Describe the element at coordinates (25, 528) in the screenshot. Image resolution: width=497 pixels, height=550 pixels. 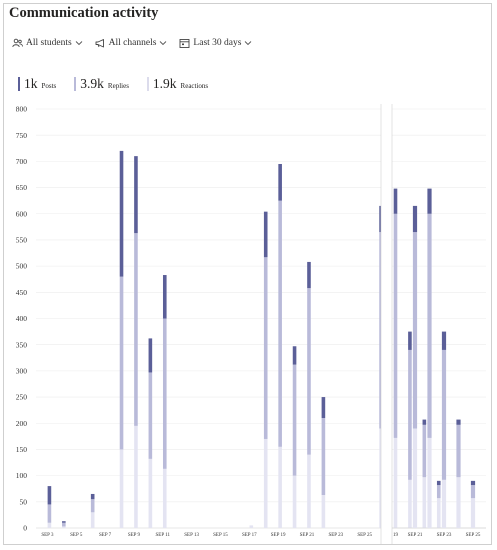
I see `y-tick-label: 0` at that location.